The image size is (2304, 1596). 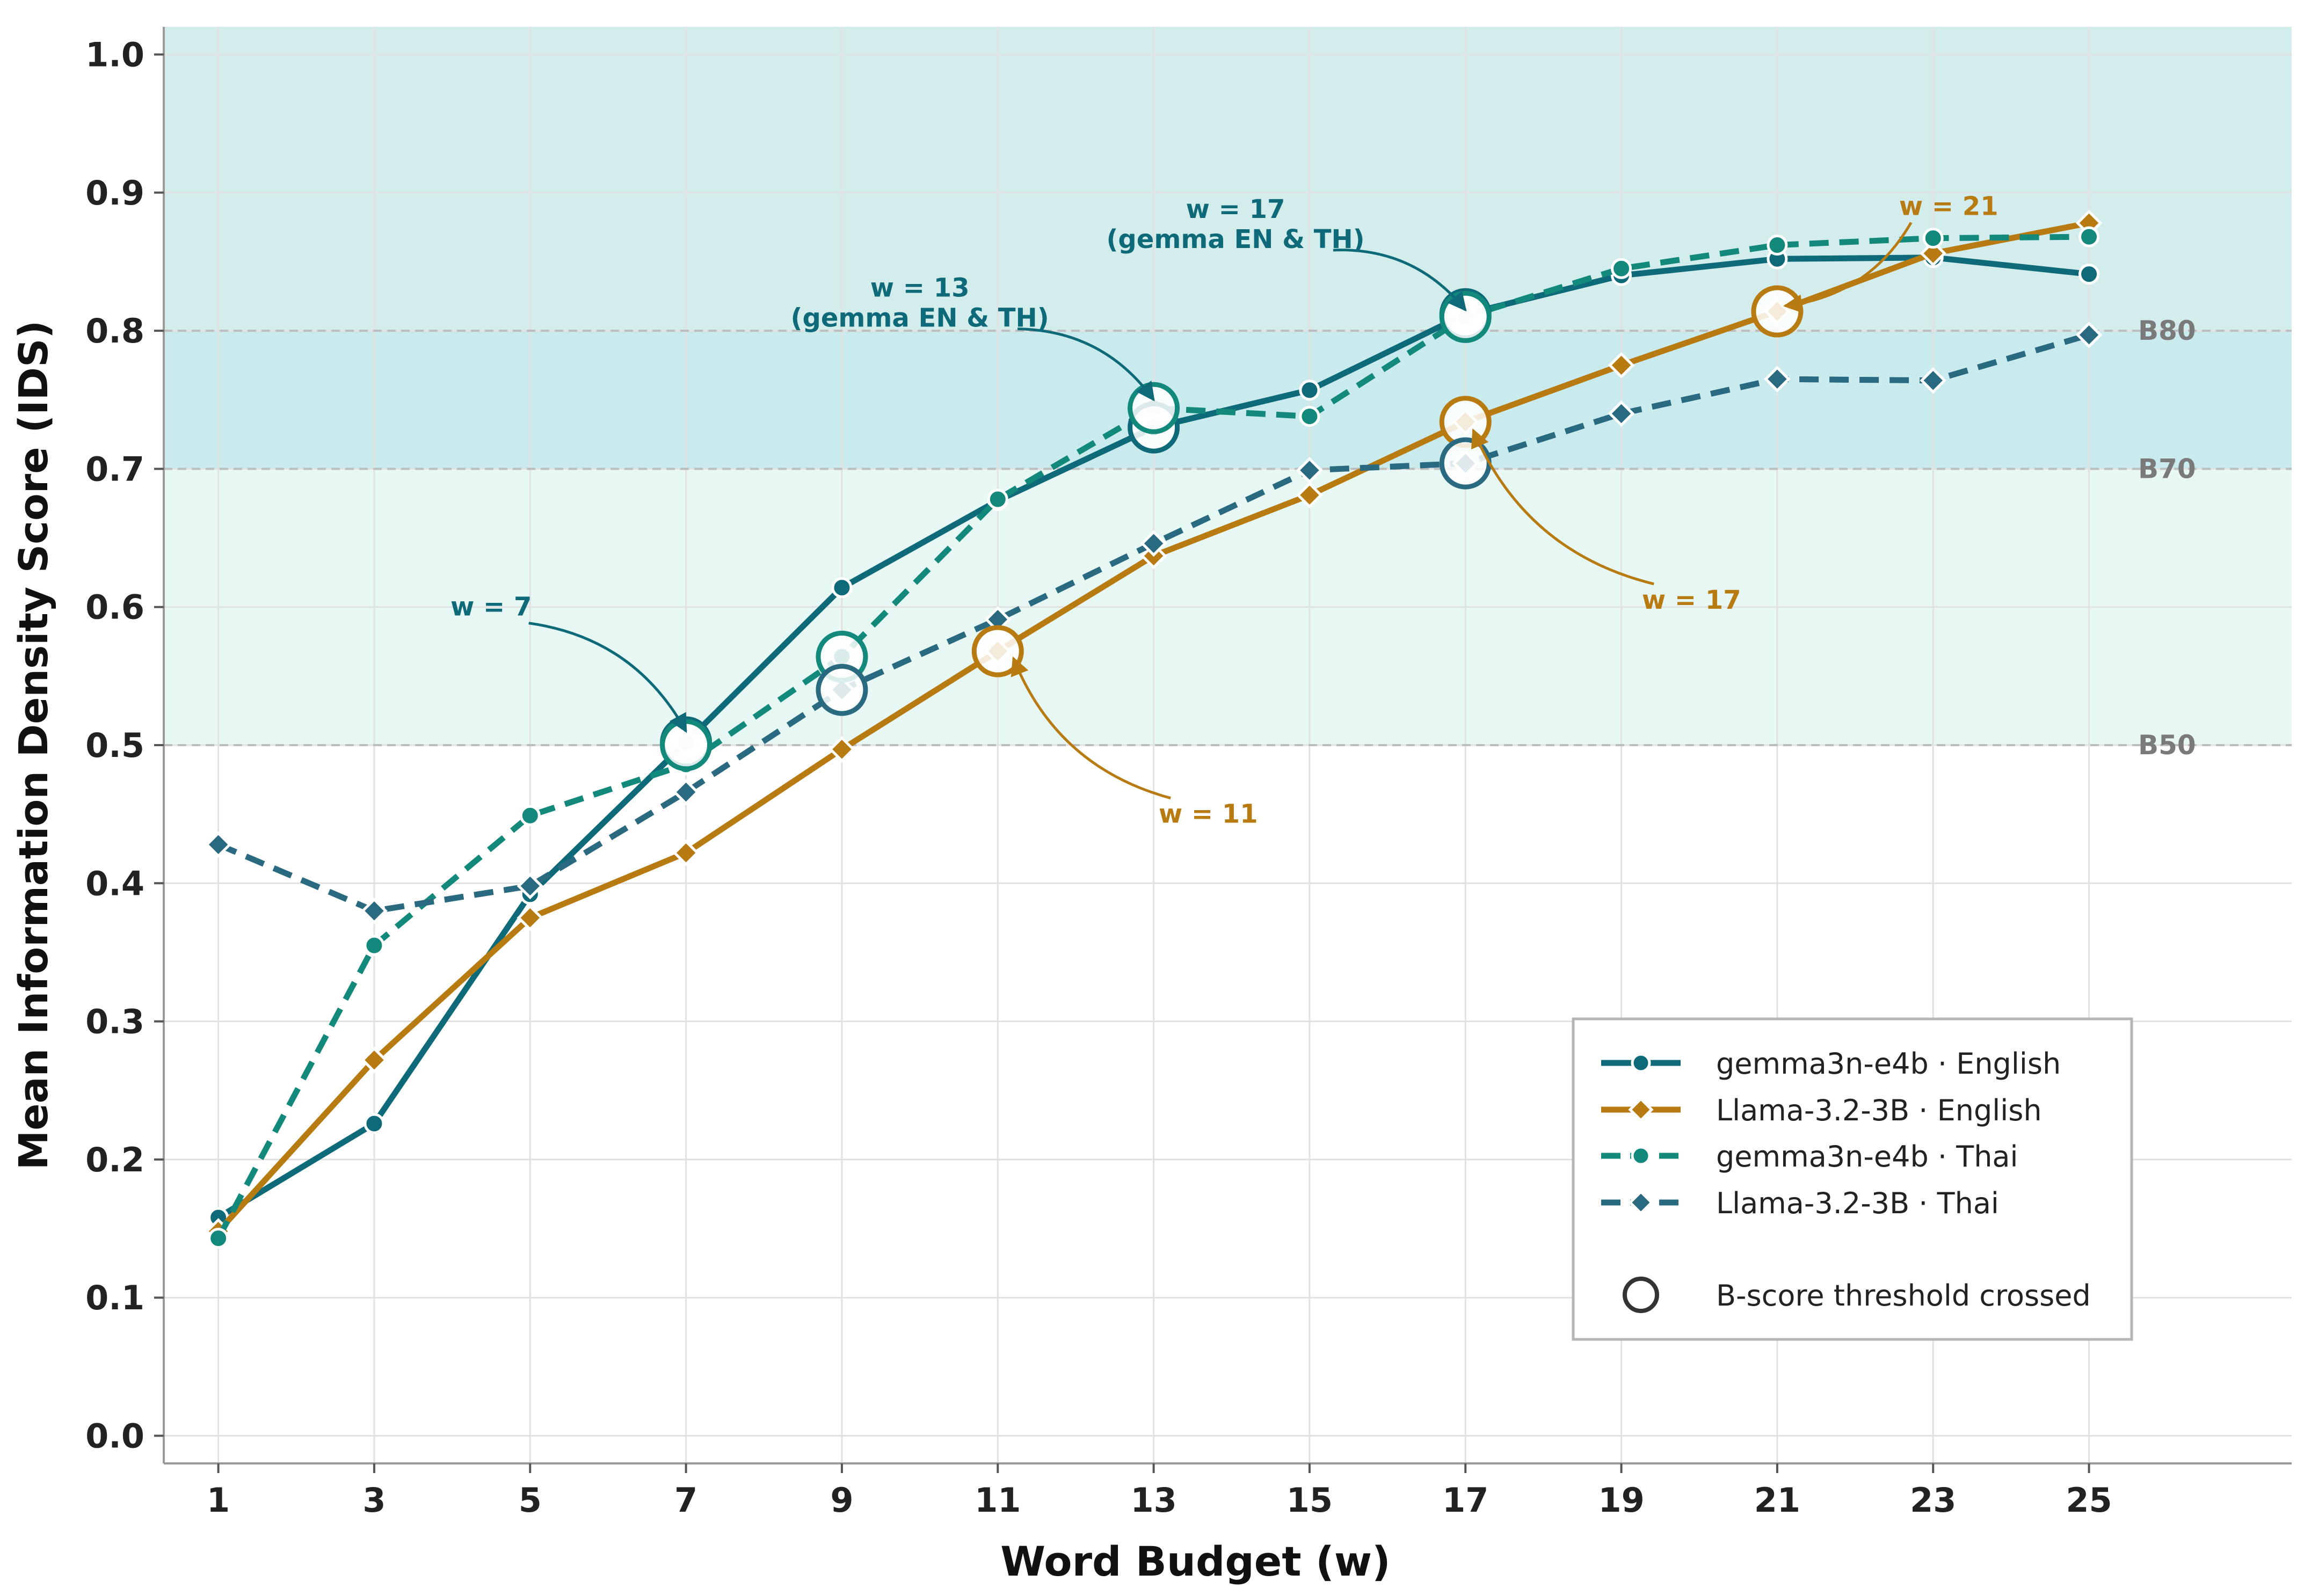 What do you see at coordinates (685, 1500) in the screenshot?
I see `x-tick-label: 7` at bounding box center [685, 1500].